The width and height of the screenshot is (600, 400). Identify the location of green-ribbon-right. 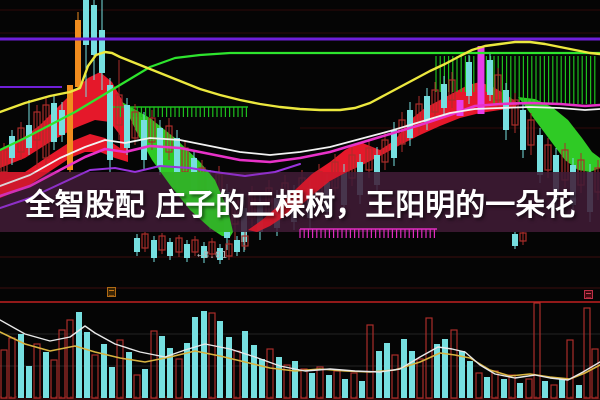
(559, 134).